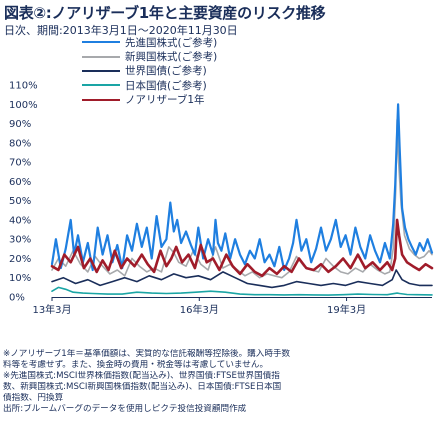 The width and height of the screenshot is (445, 445). I want to click on legend-label: 新興国株式(ご参考), so click(171, 57).